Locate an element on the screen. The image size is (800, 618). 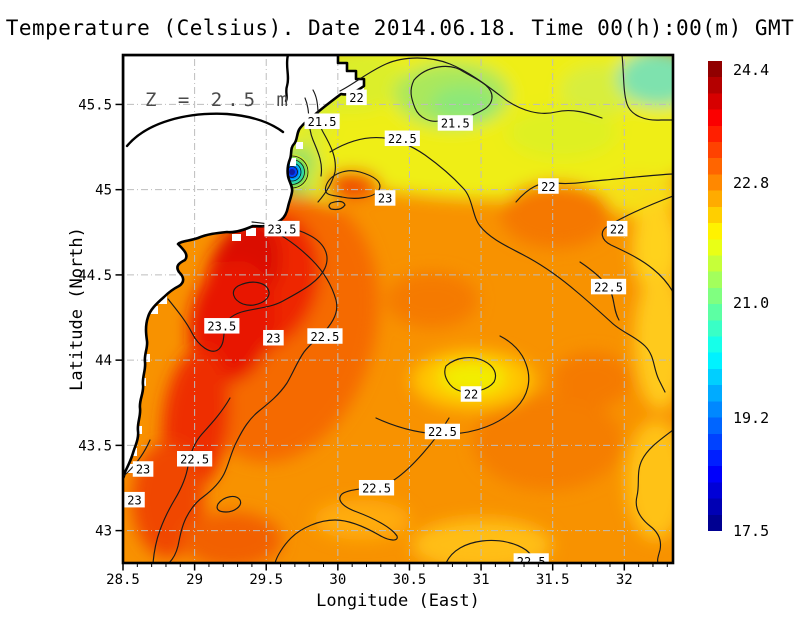
colorbar-tick-label: 22.8 is located at coordinates (751, 183).